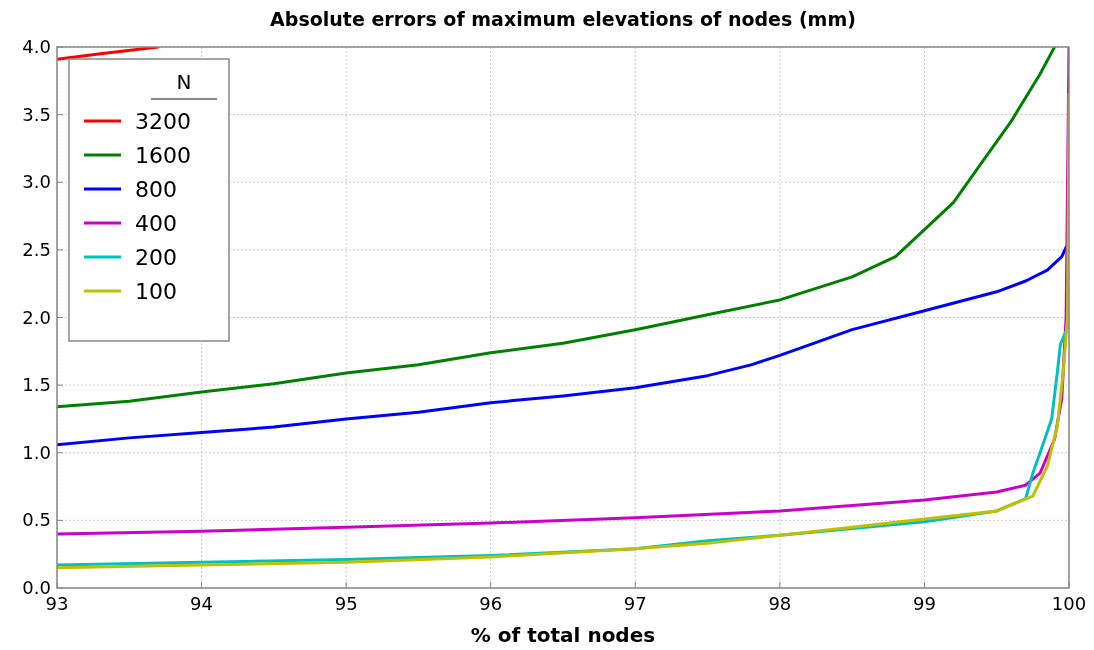 The image size is (1094, 650). What do you see at coordinates (36, 46) in the screenshot?
I see `y-tick-label: 4.0` at bounding box center [36, 46].